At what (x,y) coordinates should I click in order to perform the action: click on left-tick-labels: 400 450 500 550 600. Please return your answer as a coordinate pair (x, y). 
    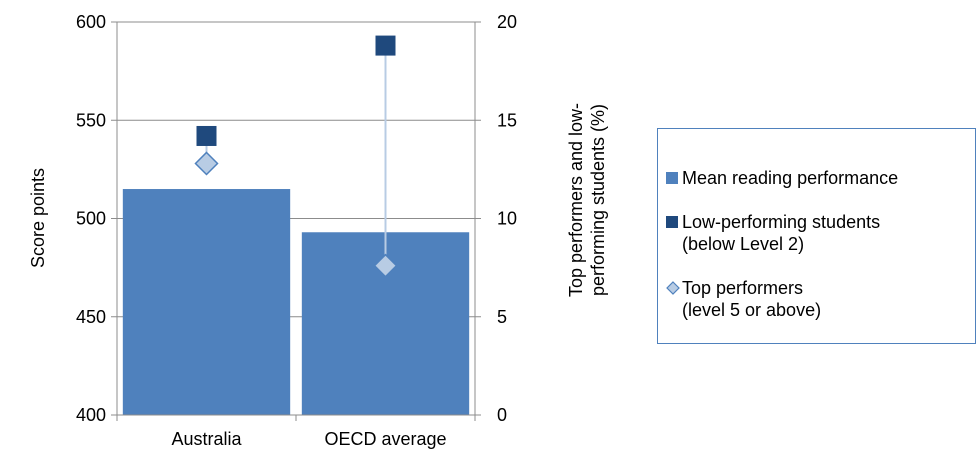
    Looking at the image, I should click on (91, 218).